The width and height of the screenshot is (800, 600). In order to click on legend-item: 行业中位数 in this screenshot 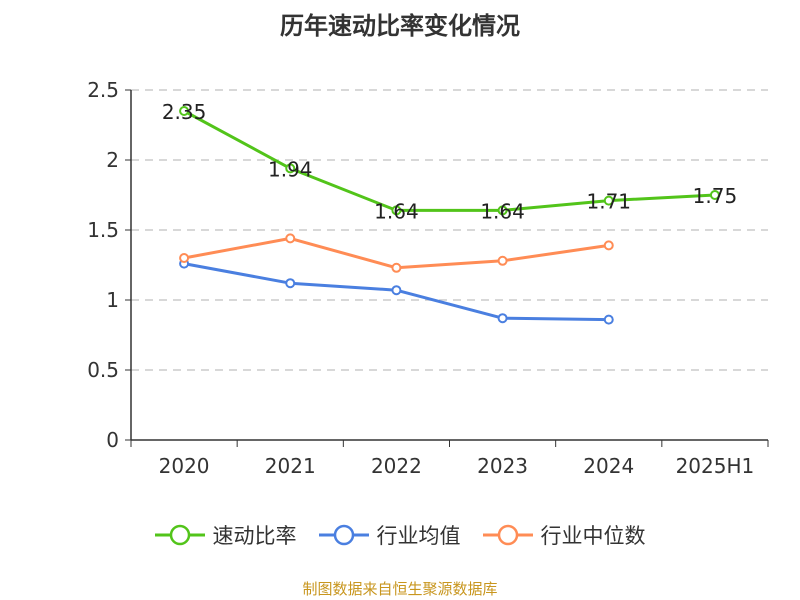, I will do `click(564, 535)`.